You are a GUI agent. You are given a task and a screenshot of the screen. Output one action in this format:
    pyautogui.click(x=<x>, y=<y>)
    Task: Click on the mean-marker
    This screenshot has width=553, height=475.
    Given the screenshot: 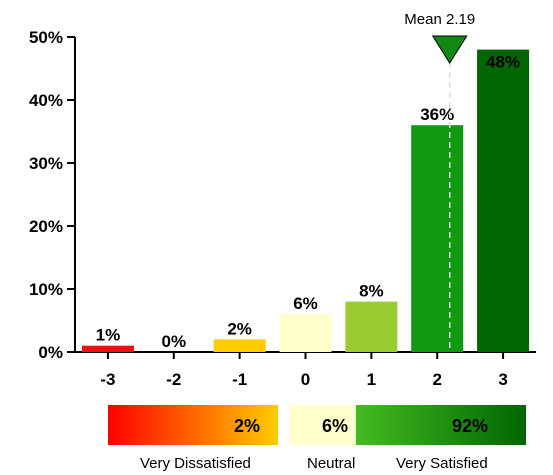 What is the action you would take?
    pyautogui.click(x=449, y=49)
    